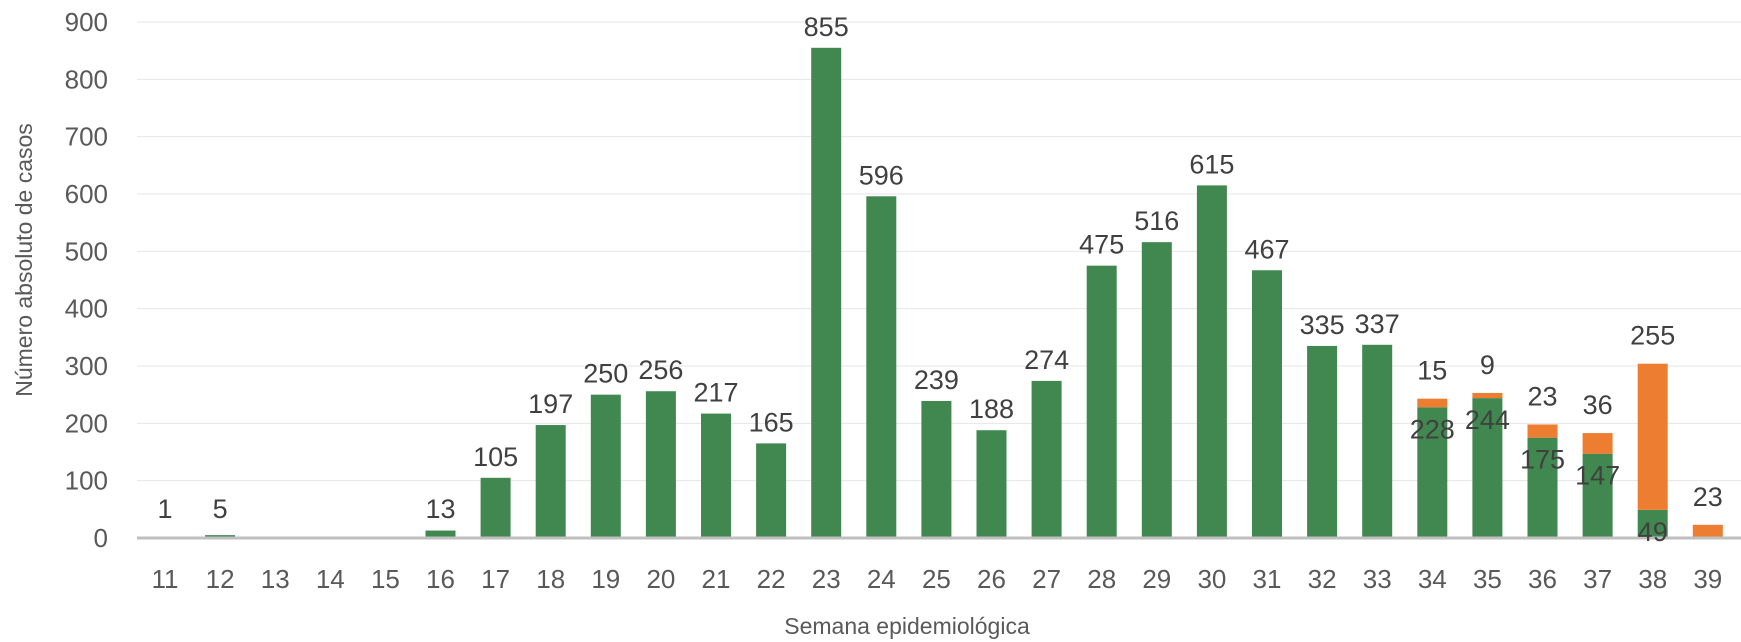 The image size is (1741, 642). Describe the element at coordinates (1707, 579) in the screenshot. I see `x-tick-label: 39` at that location.